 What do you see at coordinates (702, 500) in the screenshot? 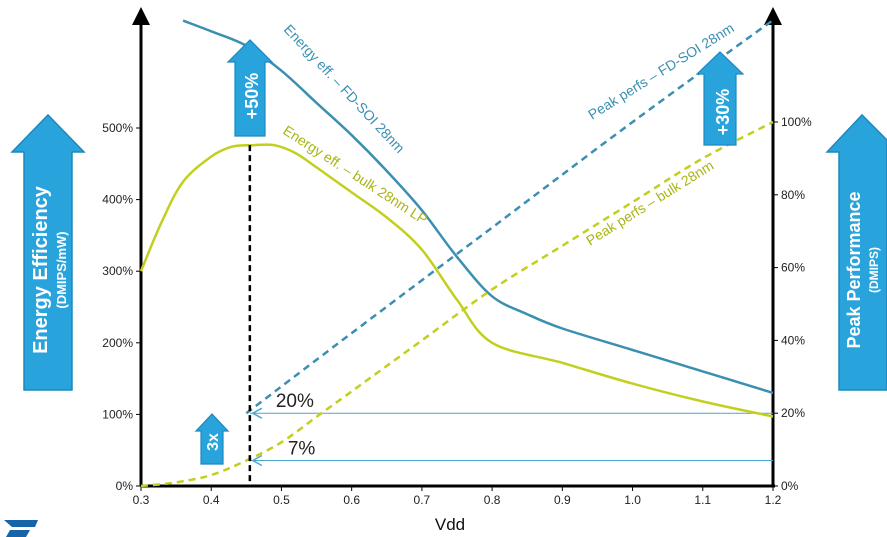
I see `x-tick-label: 1.1` at bounding box center [702, 500].